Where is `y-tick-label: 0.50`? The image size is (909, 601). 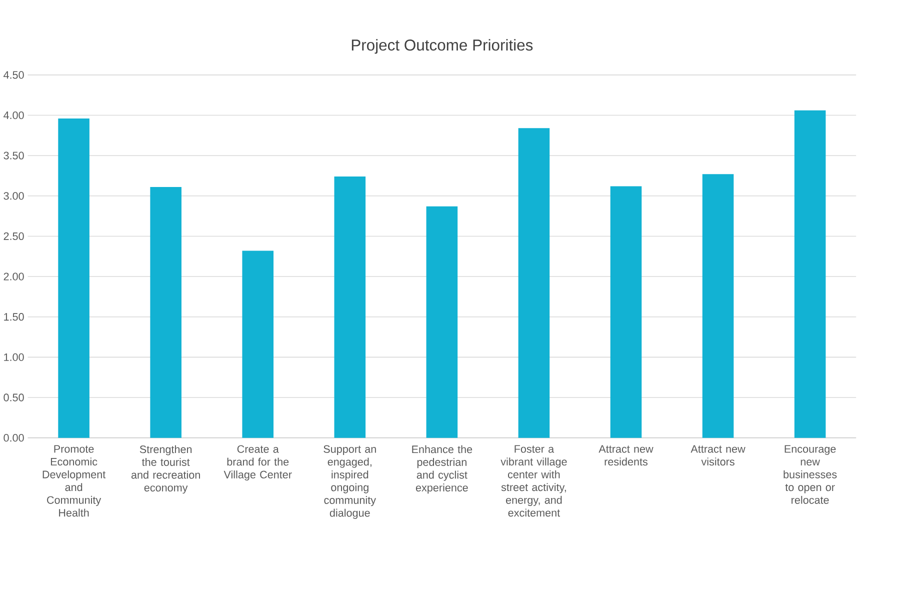
y-tick-label: 0.50 is located at coordinates (14, 398).